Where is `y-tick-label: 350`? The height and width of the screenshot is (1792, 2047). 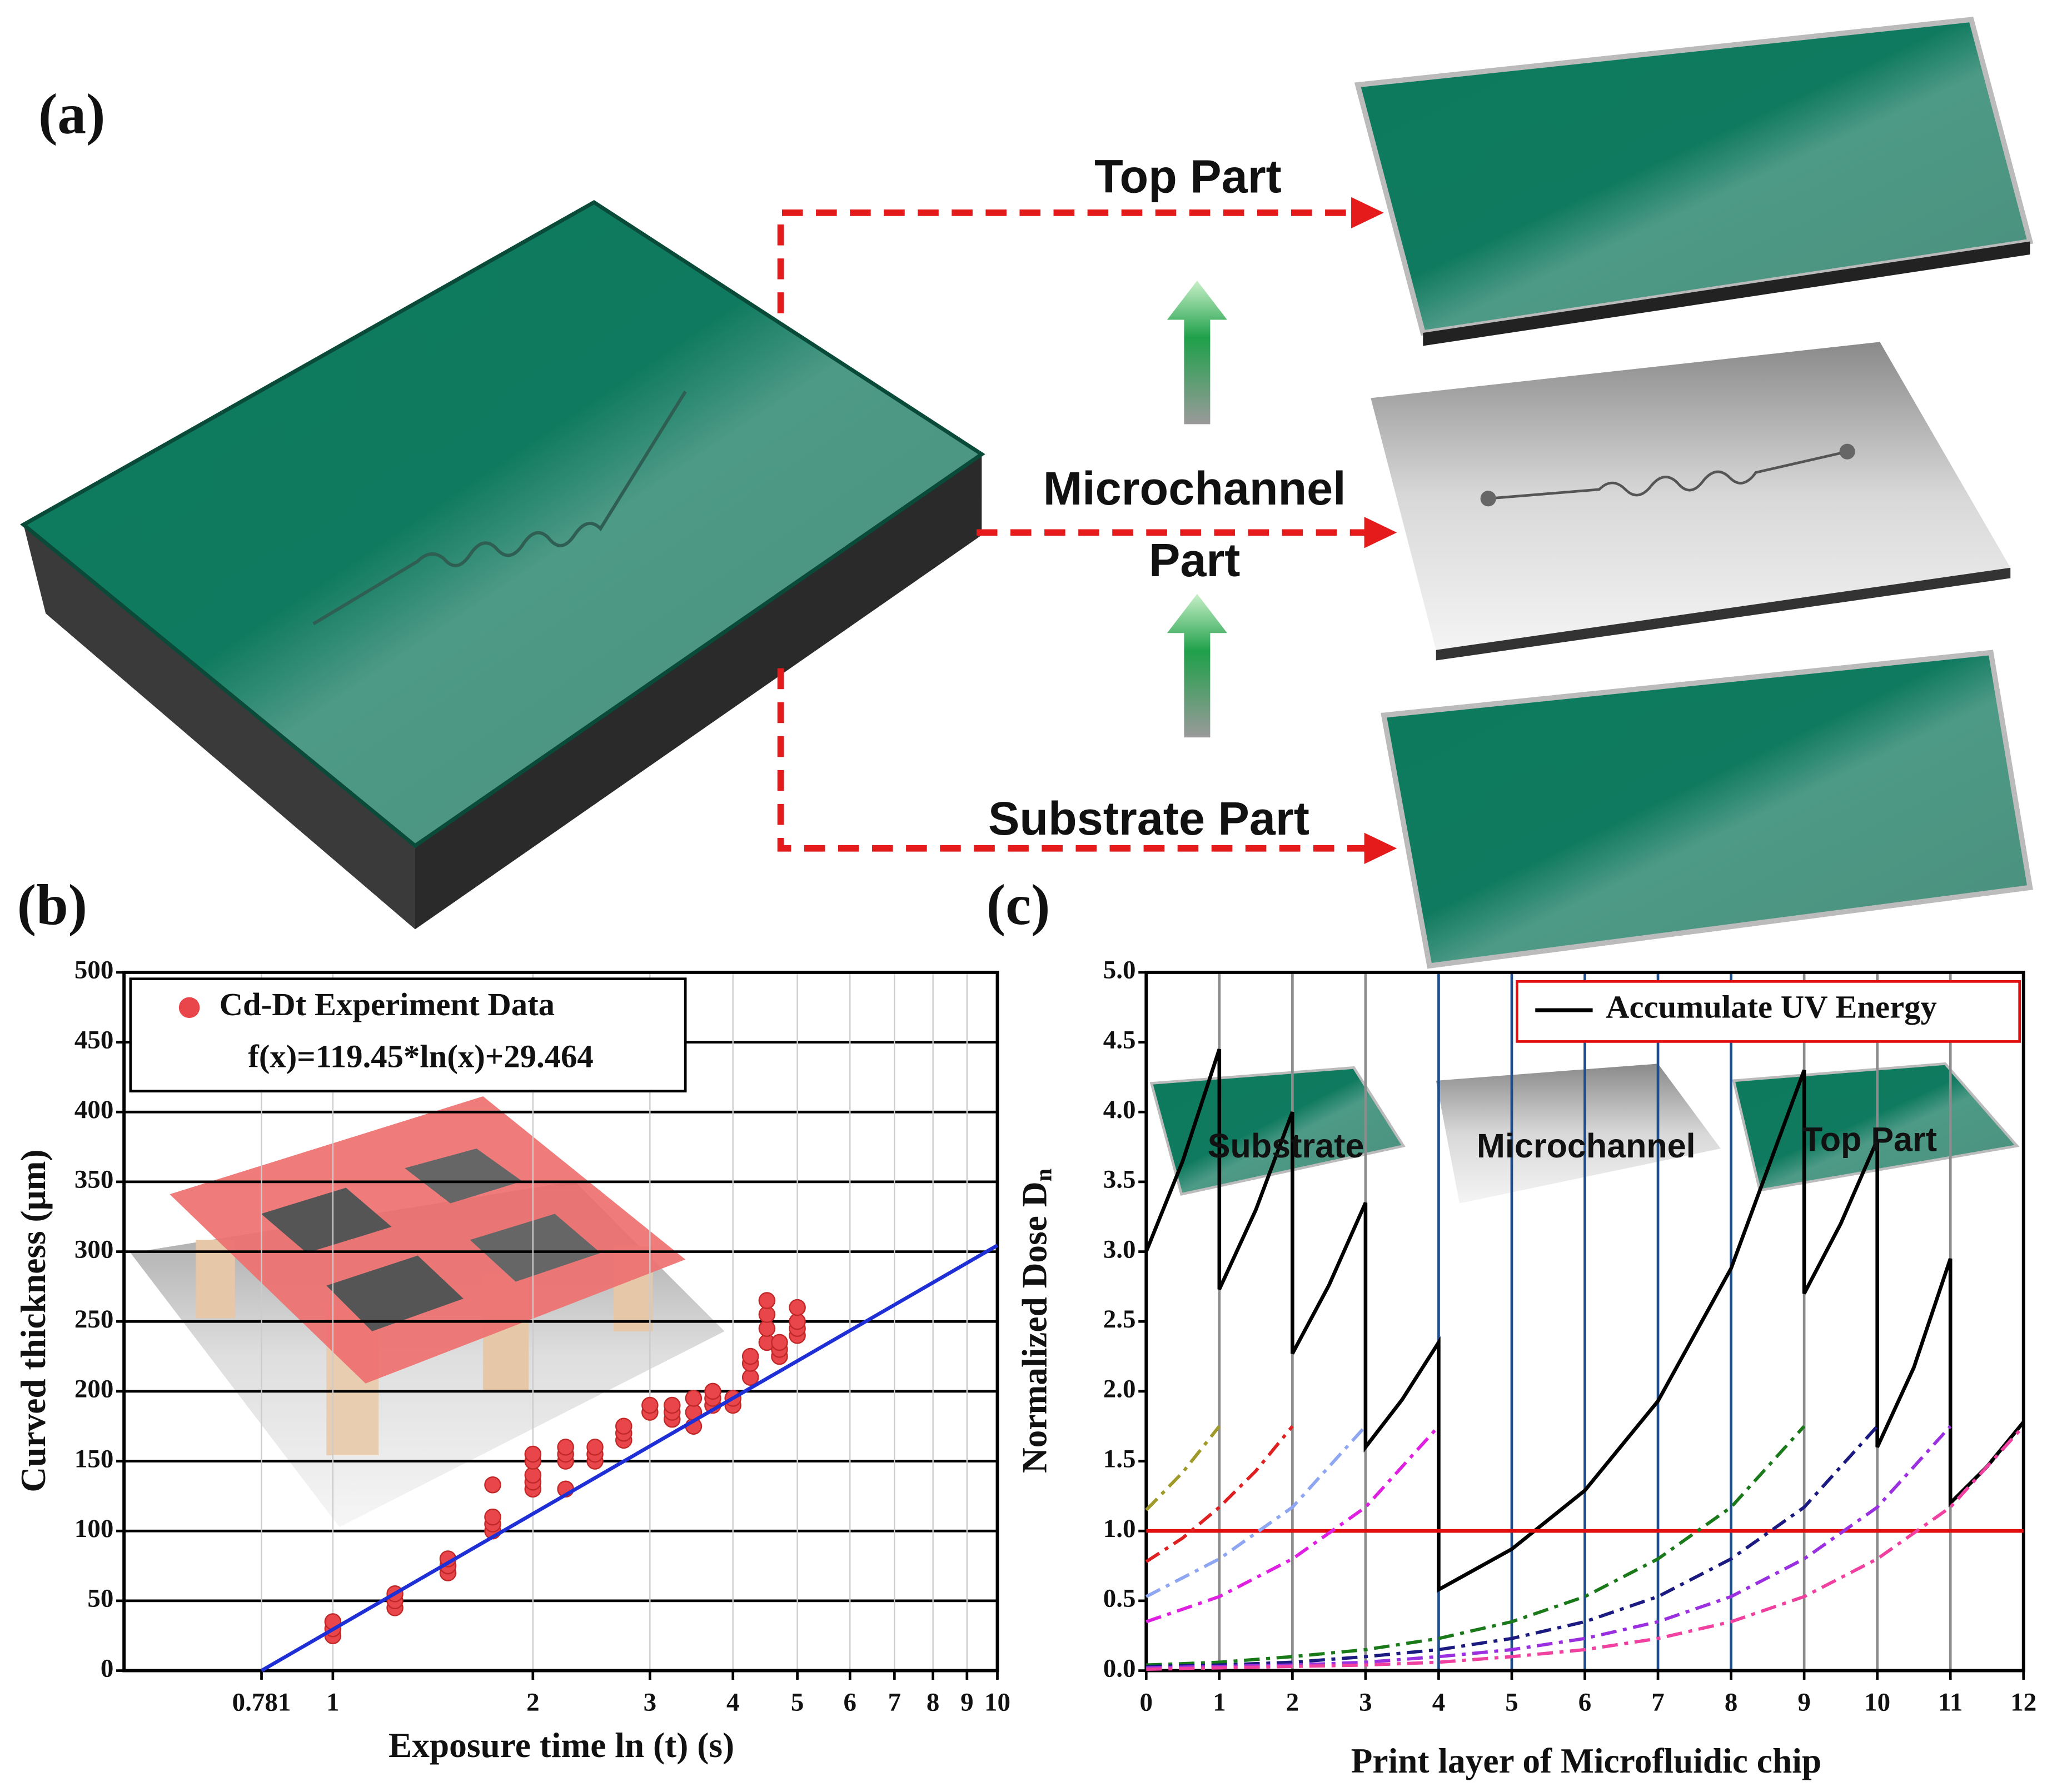
y-tick-label: 350 is located at coordinates (93, 1179).